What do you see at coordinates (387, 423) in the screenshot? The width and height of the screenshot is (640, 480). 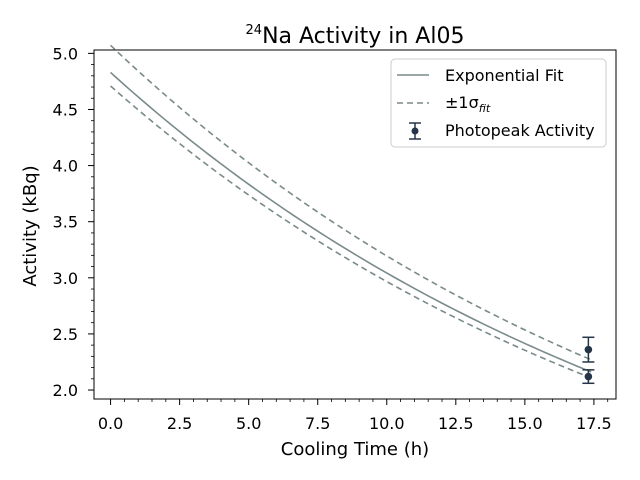 I see `x-tick-label-4: 10.0` at bounding box center [387, 423].